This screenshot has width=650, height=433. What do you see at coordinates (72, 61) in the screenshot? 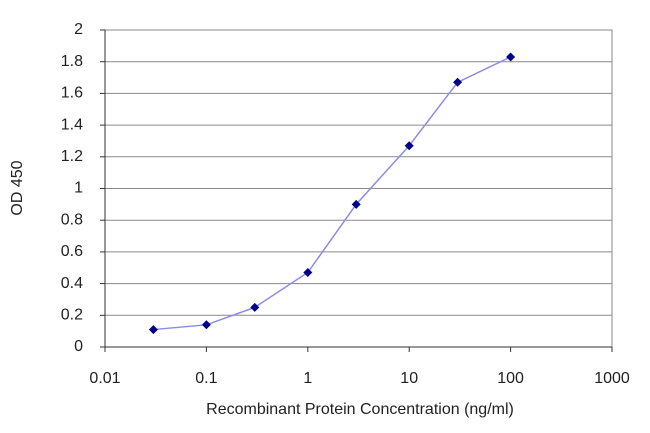
I see `y-tick-label: 1.8` at bounding box center [72, 61].